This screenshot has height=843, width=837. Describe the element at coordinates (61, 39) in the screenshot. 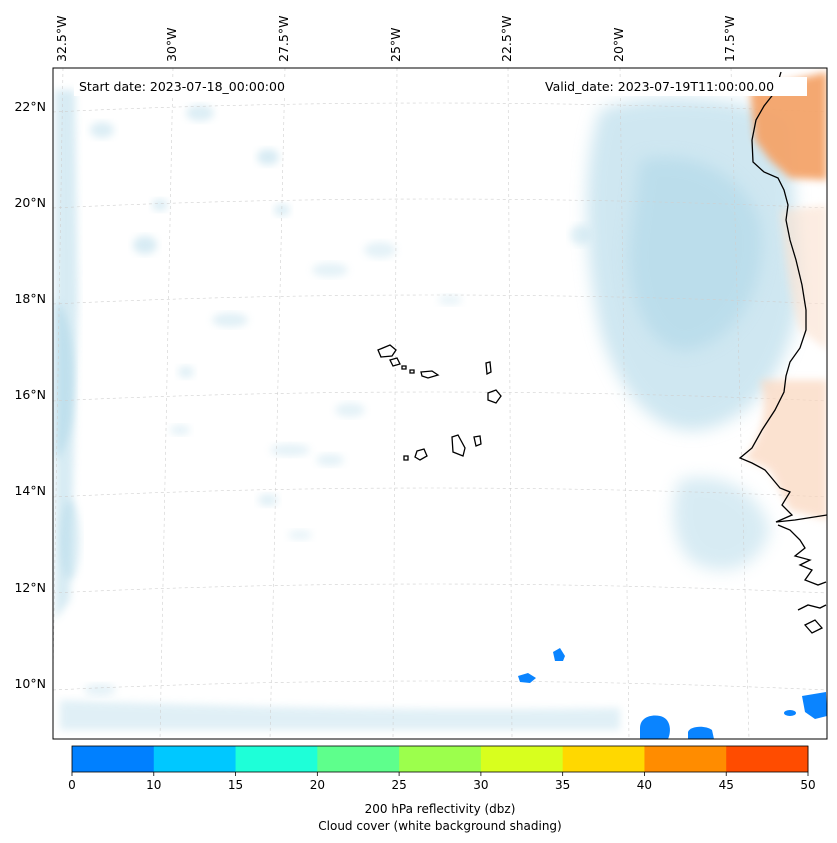

I see `lon-label: 32.5°W` at that location.